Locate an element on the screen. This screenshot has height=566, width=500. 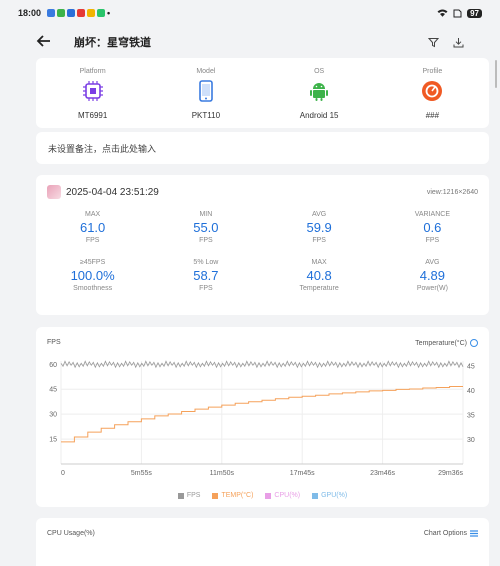
platform-info: Platform MT6991 is located at coordinates (92, 98).